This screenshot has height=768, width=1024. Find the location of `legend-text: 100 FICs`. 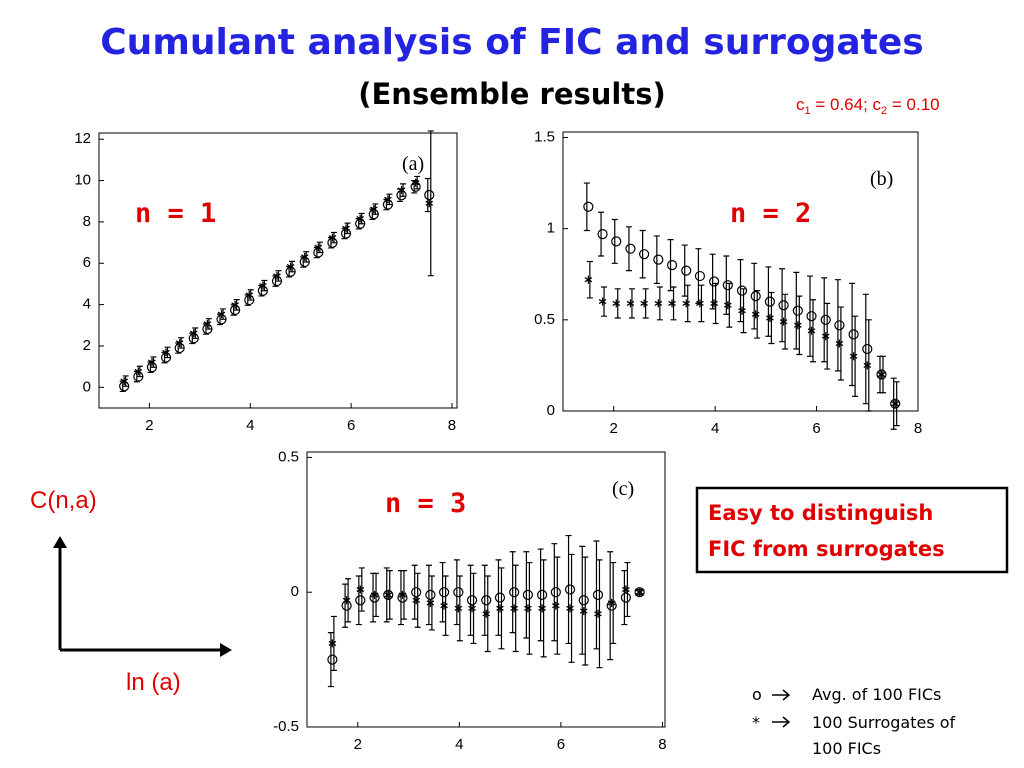

legend-text: 100 FICs is located at coordinates (846, 748).